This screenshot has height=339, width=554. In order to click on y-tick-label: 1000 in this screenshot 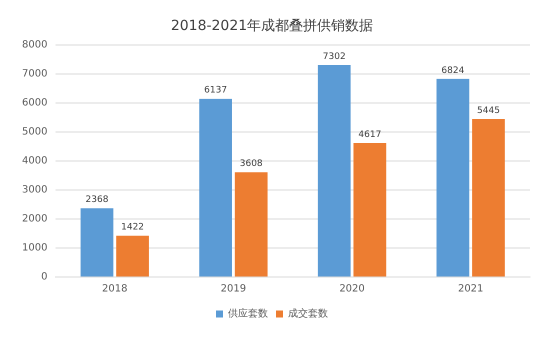, I will do `click(35, 248)`.